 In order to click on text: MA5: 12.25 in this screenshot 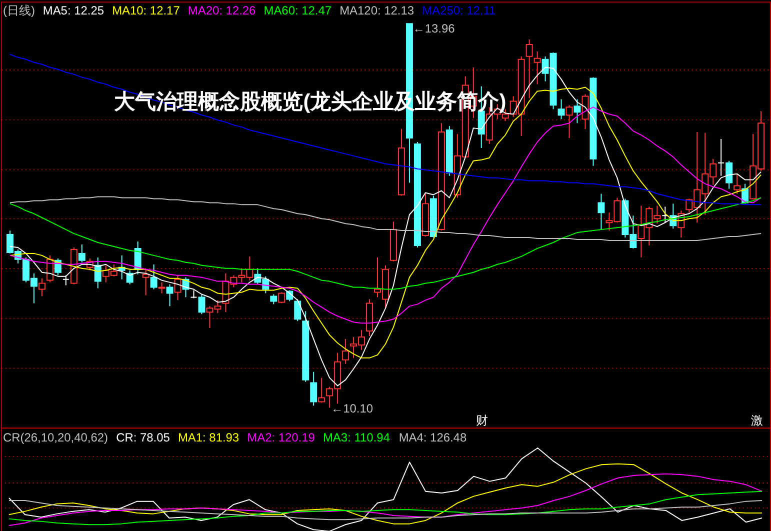, I will do `click(73, 11)`.